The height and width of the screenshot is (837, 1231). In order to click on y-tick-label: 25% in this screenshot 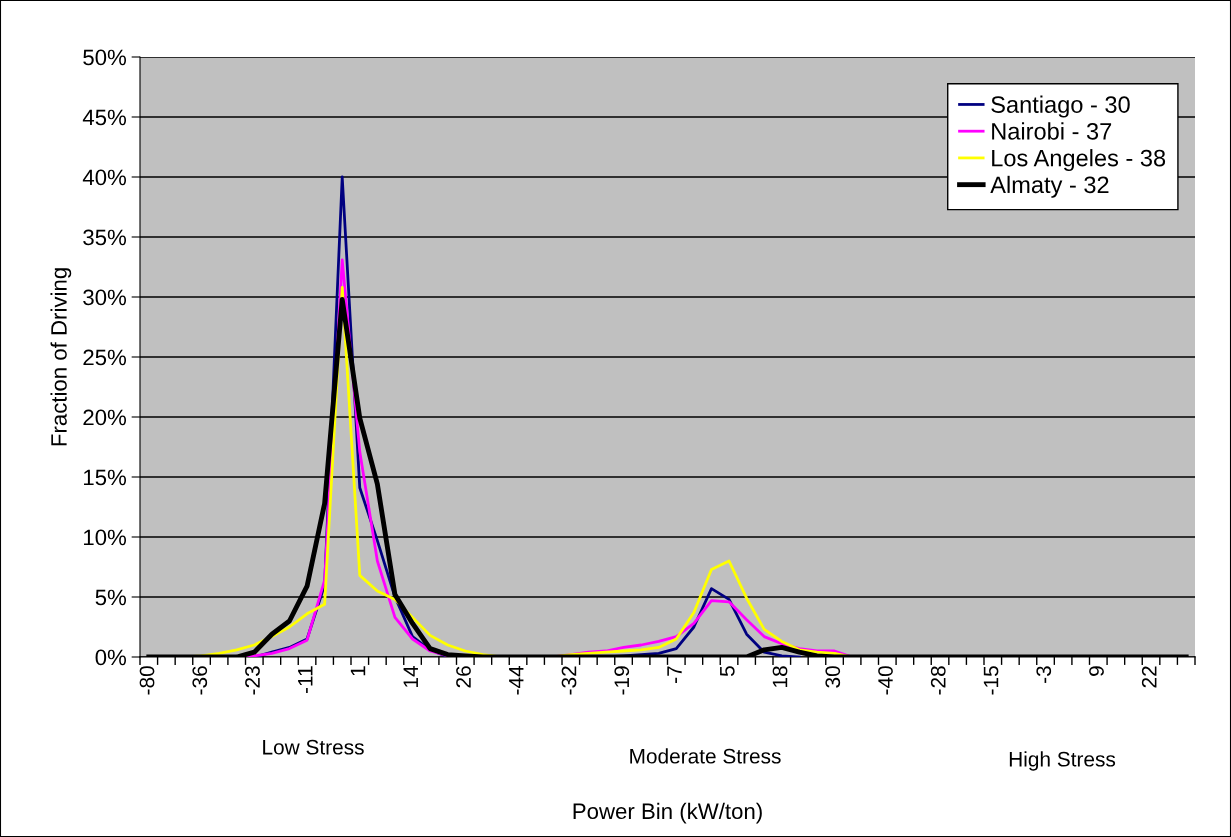, I will do `click(105, 357)`.